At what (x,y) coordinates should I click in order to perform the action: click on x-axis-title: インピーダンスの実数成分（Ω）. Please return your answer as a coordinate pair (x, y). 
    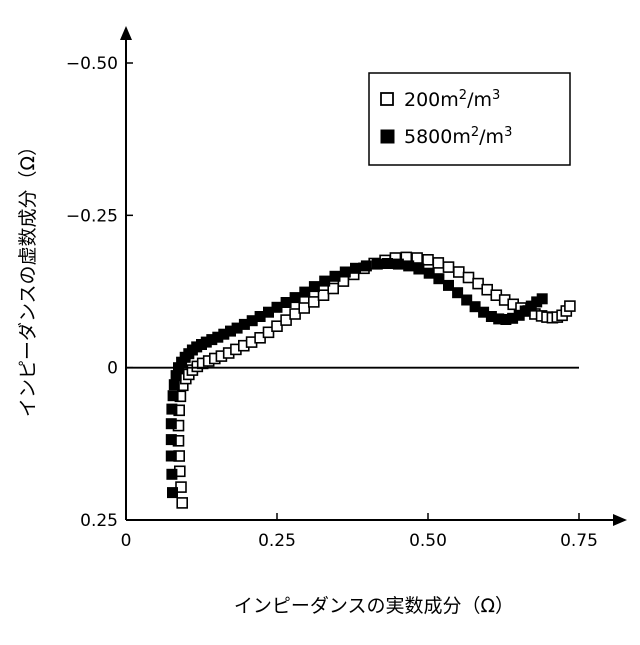
    Looking at the image, I should click on (374, 606).